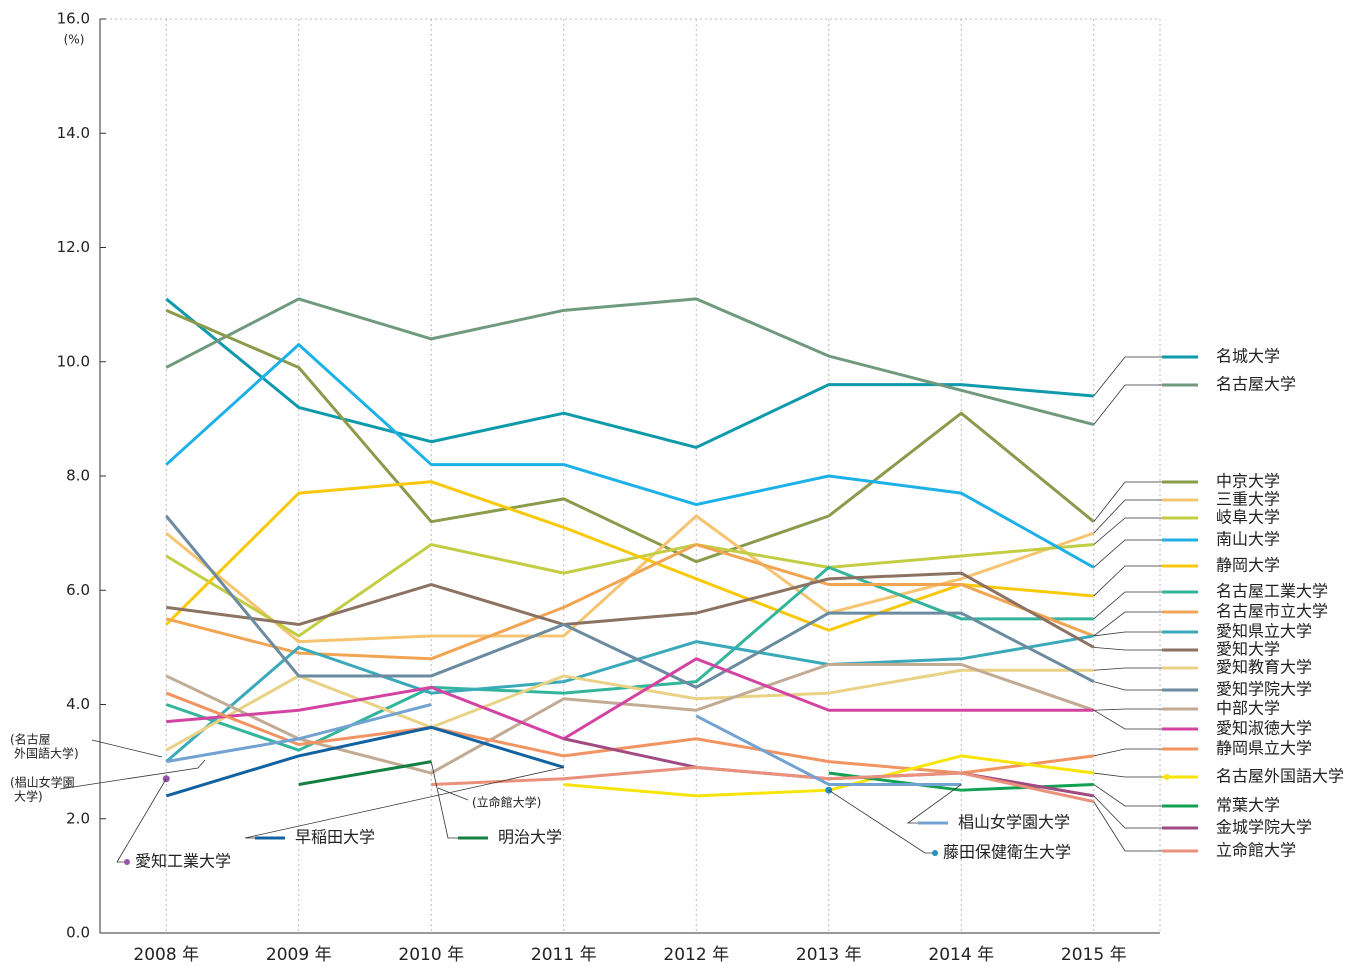 This screenshot has height=967, width=1365. I want to click on legend-label: 名城大学, so click(1248, 356).